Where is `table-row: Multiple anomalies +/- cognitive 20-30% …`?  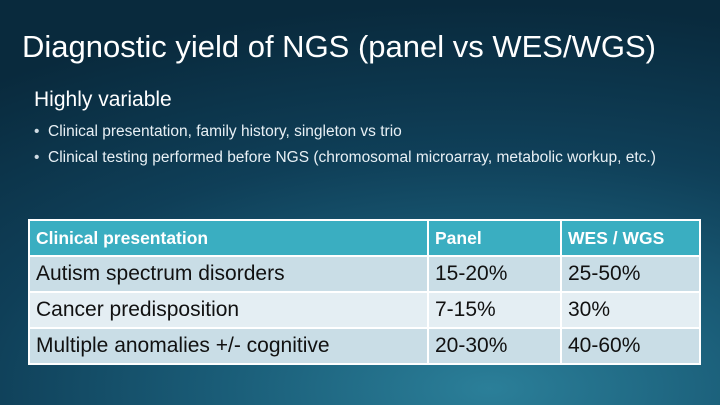
table-row: Multiple anomalies +/- cognitive 20-30% … is located at coordinates (364, 346).